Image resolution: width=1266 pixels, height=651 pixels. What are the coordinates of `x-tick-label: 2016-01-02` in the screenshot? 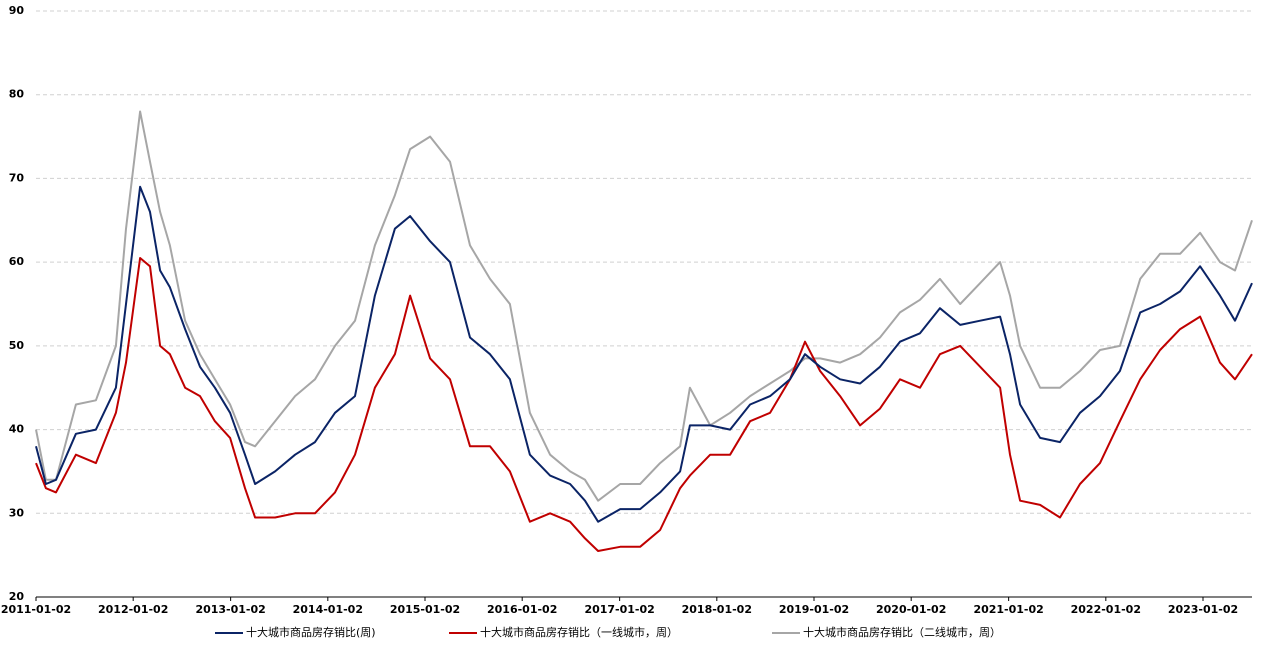 It's located at (522, 609).